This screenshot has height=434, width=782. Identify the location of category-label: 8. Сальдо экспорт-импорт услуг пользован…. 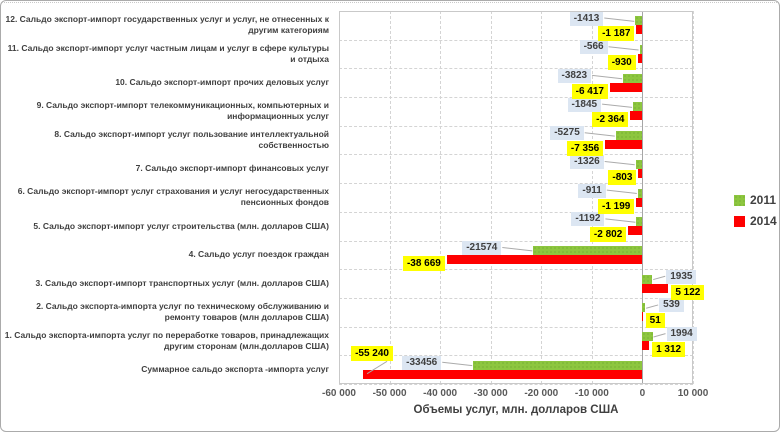
(191, 140).